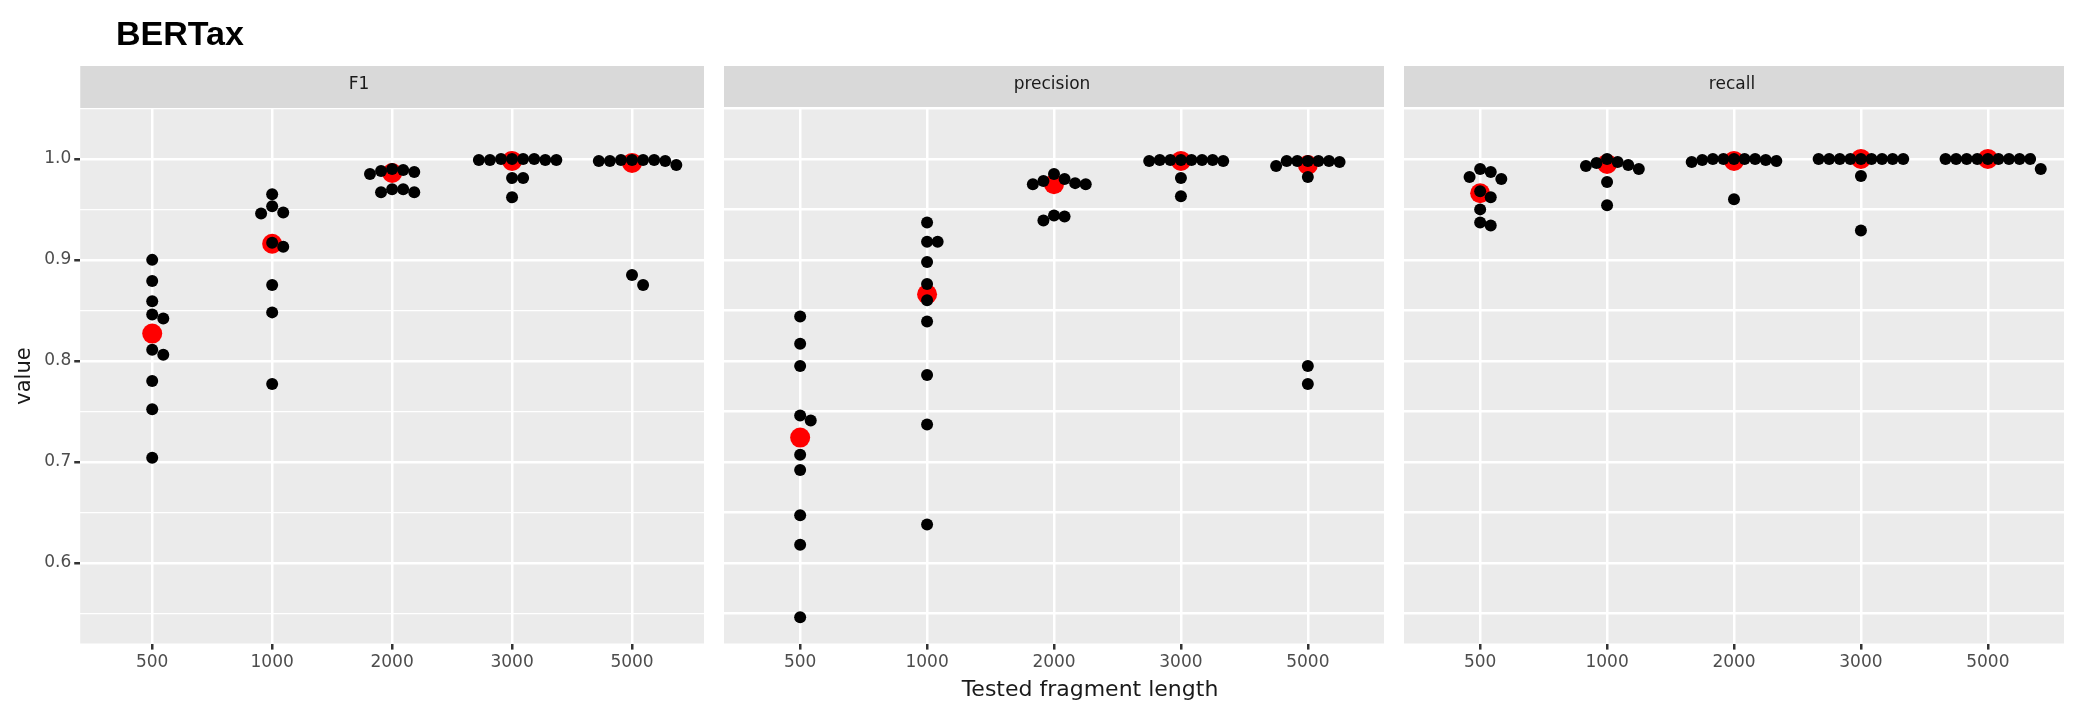 The width and height of the screenshot is (2090, 721). What do you see at coordinates (359, 82) in the screenshot?
I see `chart-subtitle: F1` at bounding box center [359, 82].